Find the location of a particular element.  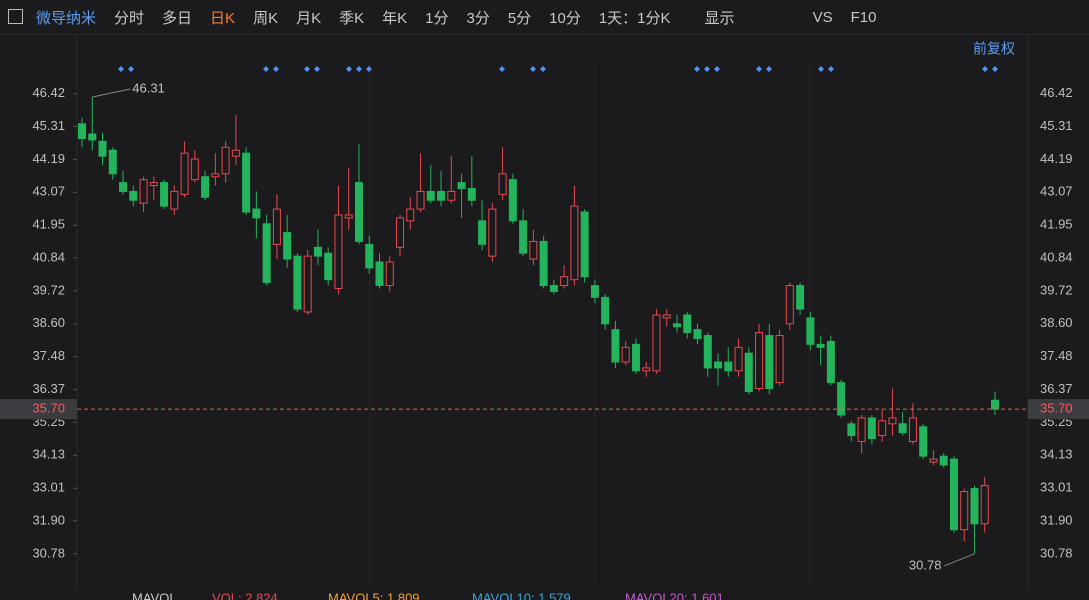

y-tick-label-right: 41.95 is located at coordinates (1056, 224).